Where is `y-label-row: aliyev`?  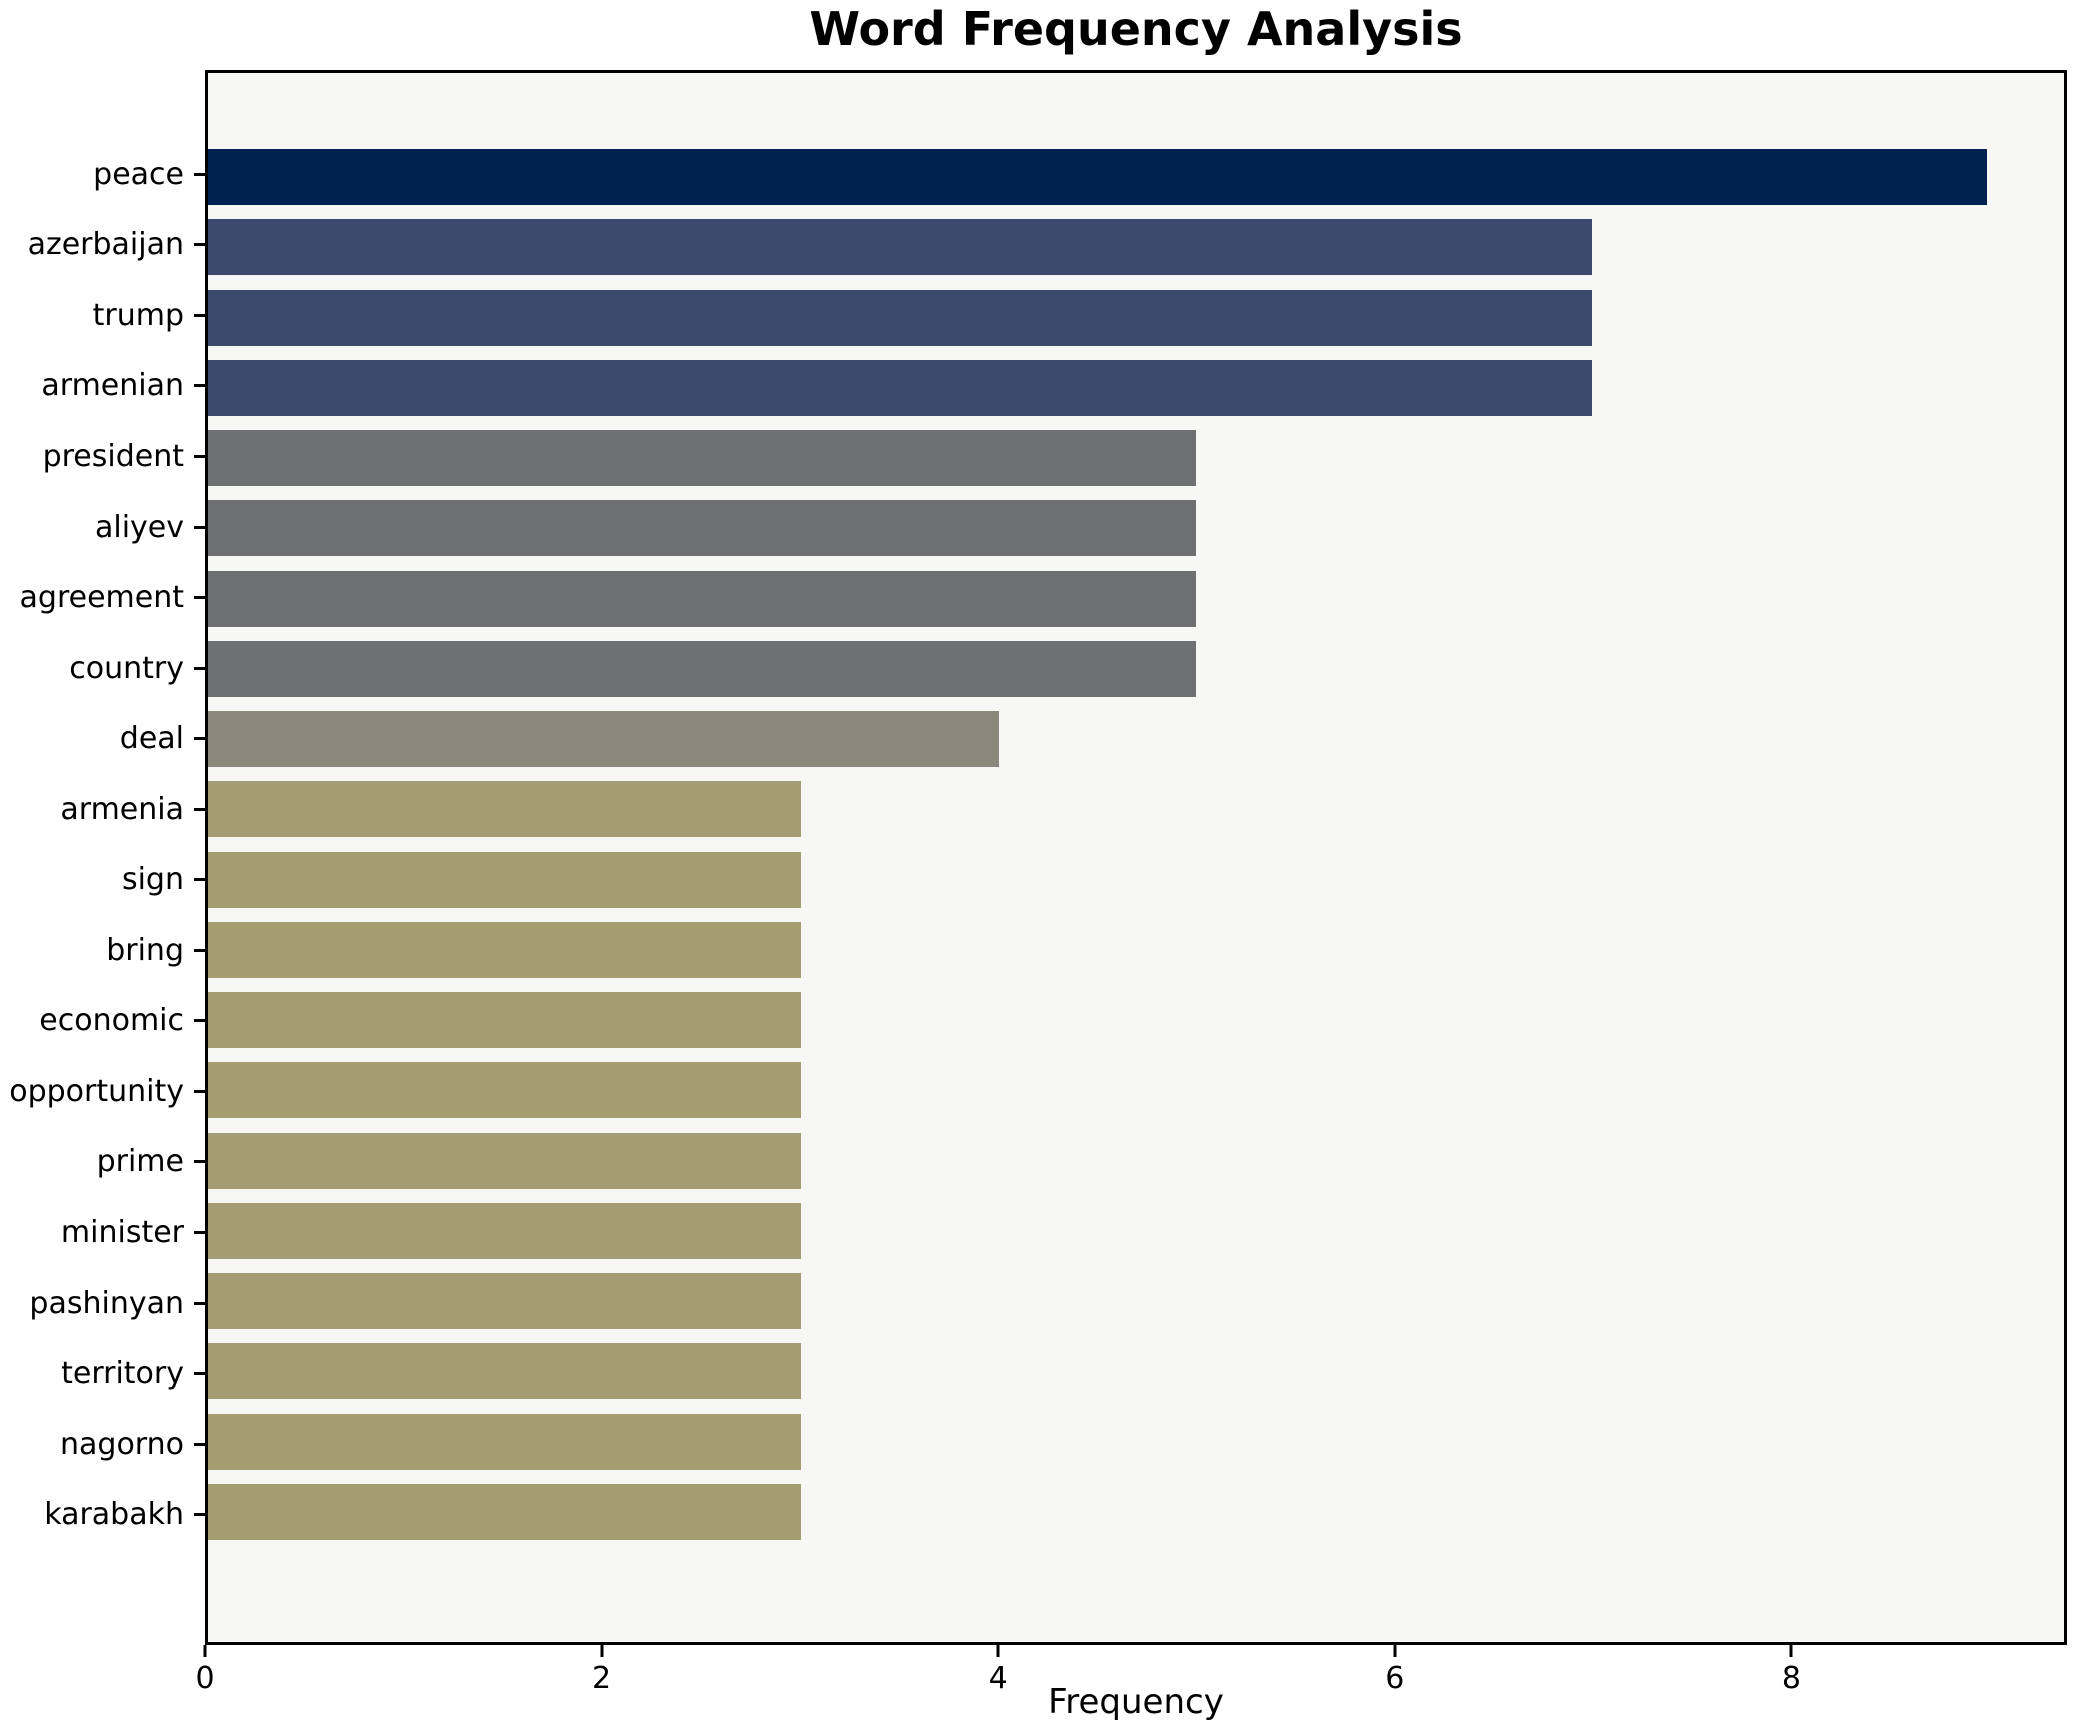 y-label-row: aliyev is located at coordinates (102, 527).